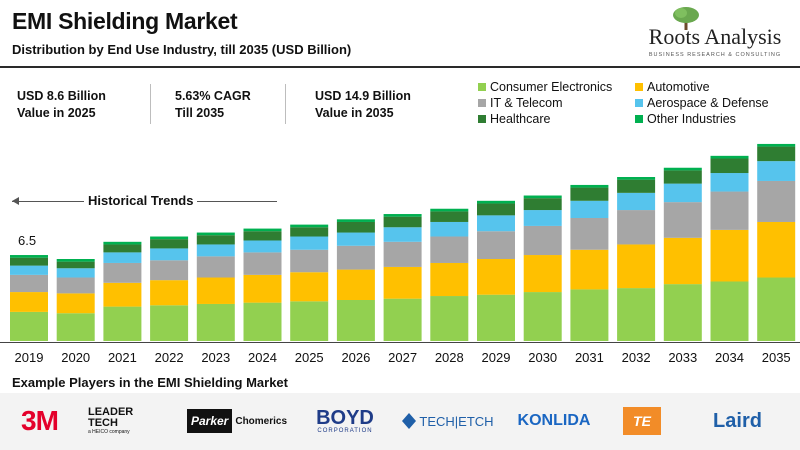  I want to click on diamond-icon, so click(409, 421).